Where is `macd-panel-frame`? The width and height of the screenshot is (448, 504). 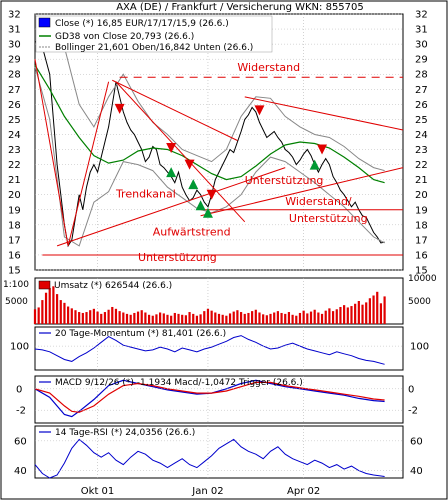
macd-panel-frame is located at coordinates (219, 399).